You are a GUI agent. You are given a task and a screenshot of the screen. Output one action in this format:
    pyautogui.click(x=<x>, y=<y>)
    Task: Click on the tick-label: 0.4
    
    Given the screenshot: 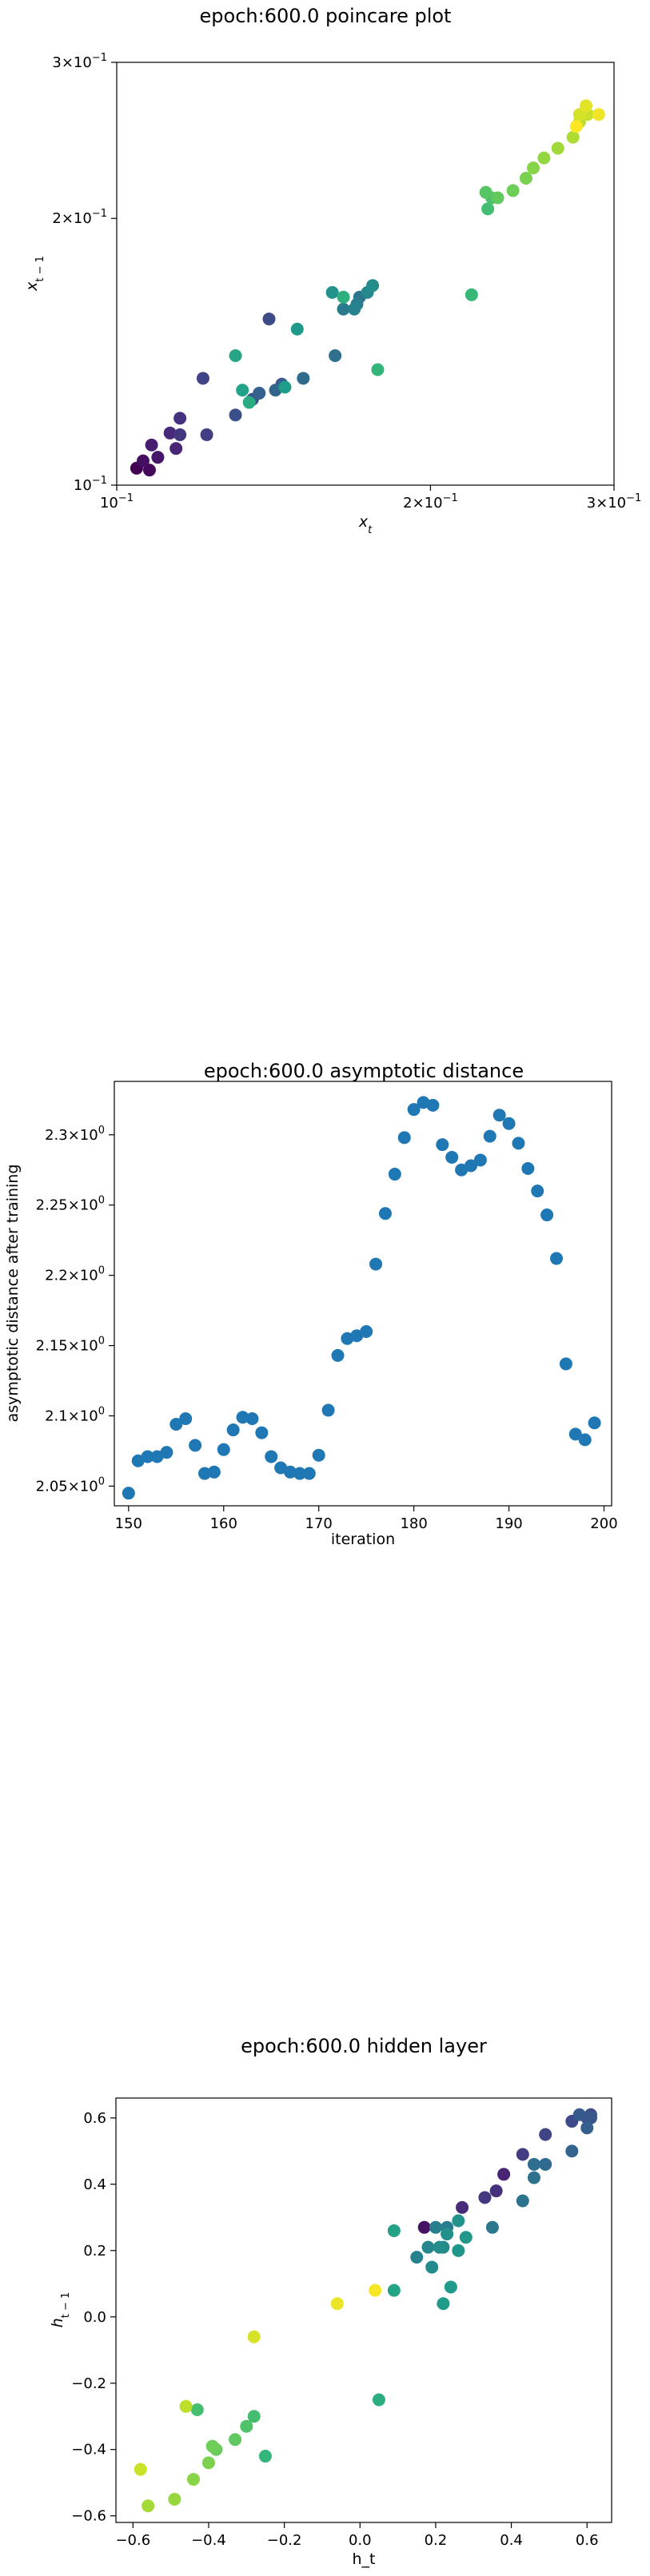 What is the action you would take?
    pyautogui.click(x=95, y=2184)
    